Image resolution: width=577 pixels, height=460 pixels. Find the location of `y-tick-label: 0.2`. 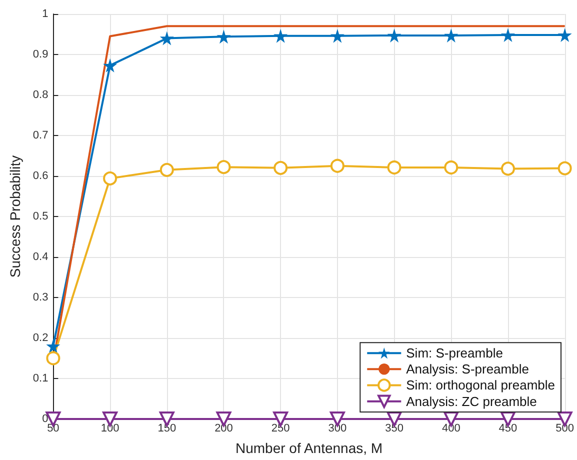

y-tick-label: 0.2 is located at coordinates (40, 338).